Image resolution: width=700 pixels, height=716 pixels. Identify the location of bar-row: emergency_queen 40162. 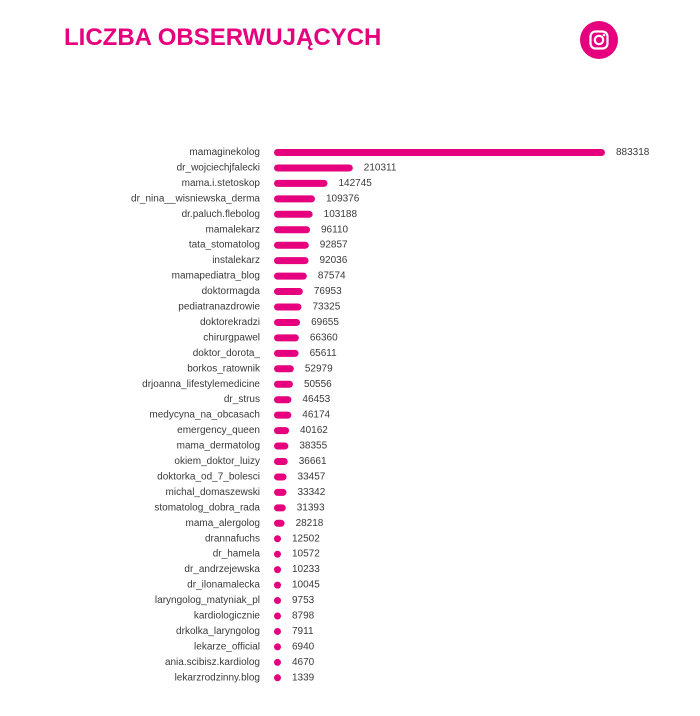
(252, 430).